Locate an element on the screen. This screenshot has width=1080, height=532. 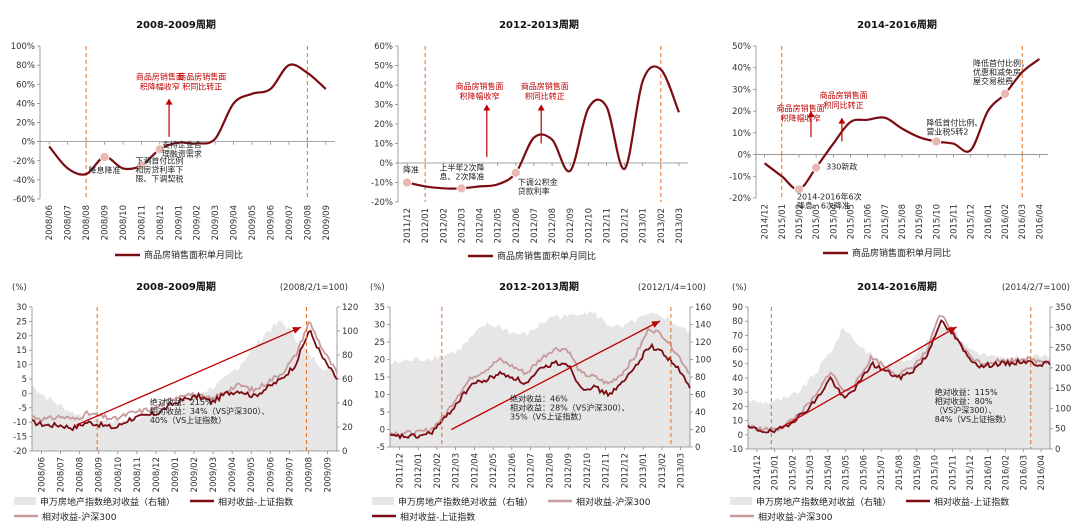
x-tick-label: 2008/11 is located at coordinates (142, 222).